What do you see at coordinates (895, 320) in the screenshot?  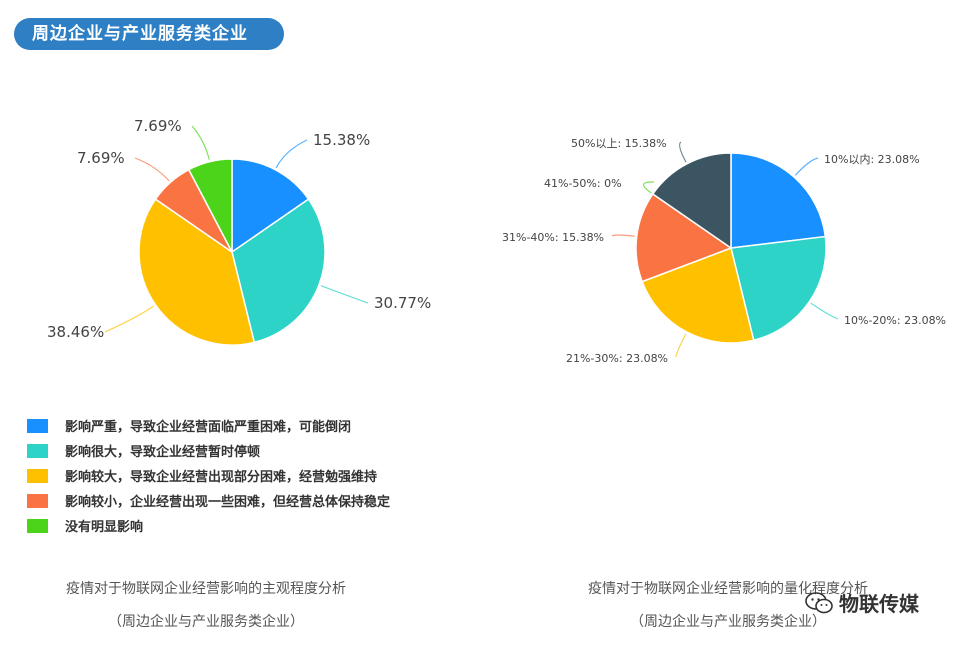 I see `slice-label: 10%-20%: 23.08%` at bounding box center [895, 320].